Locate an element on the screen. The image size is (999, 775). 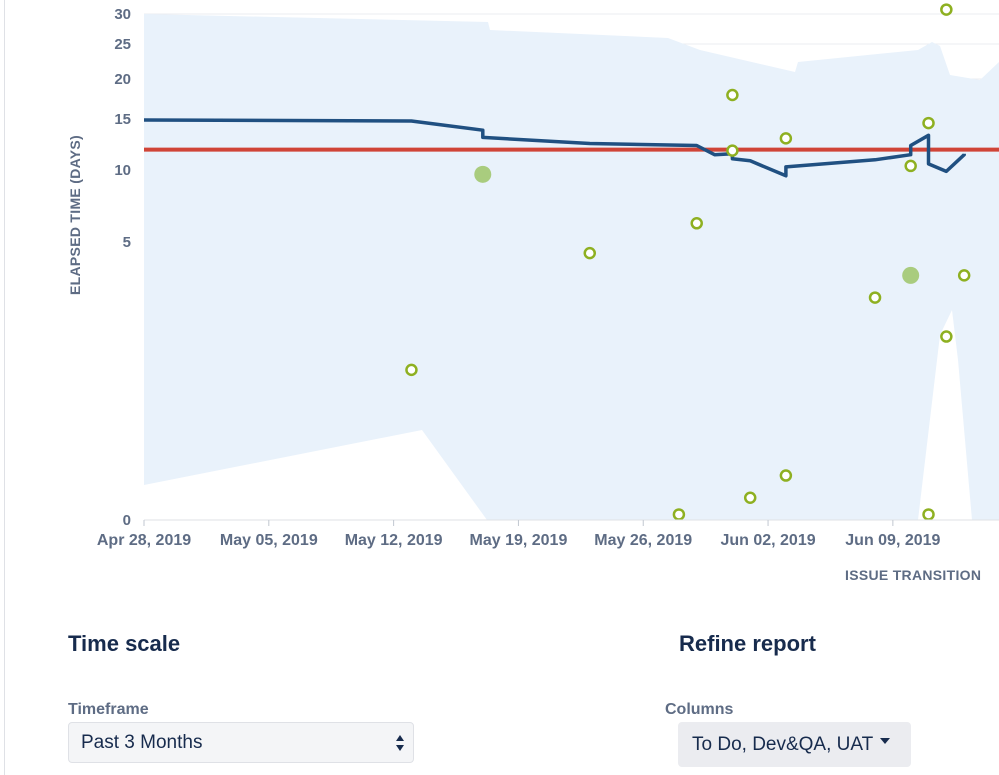
y-axis-title: ELAPSED TIME (DAYS) is located at coordinates (75, 215).